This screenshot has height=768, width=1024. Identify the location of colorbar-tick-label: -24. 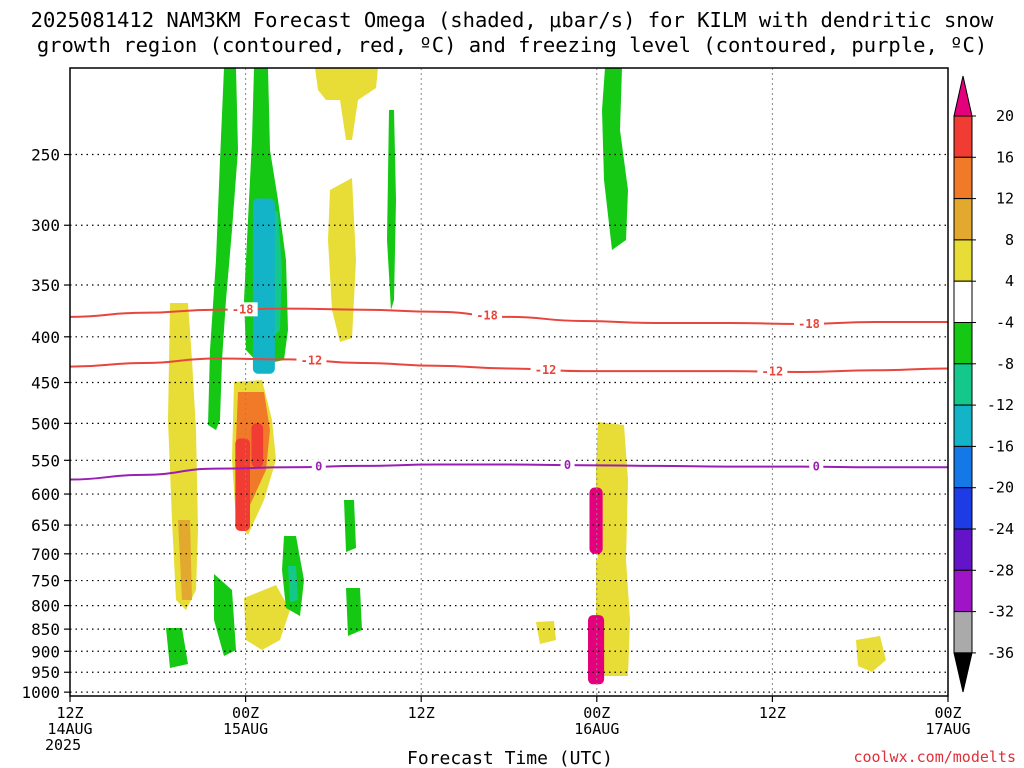
(1000, 529).